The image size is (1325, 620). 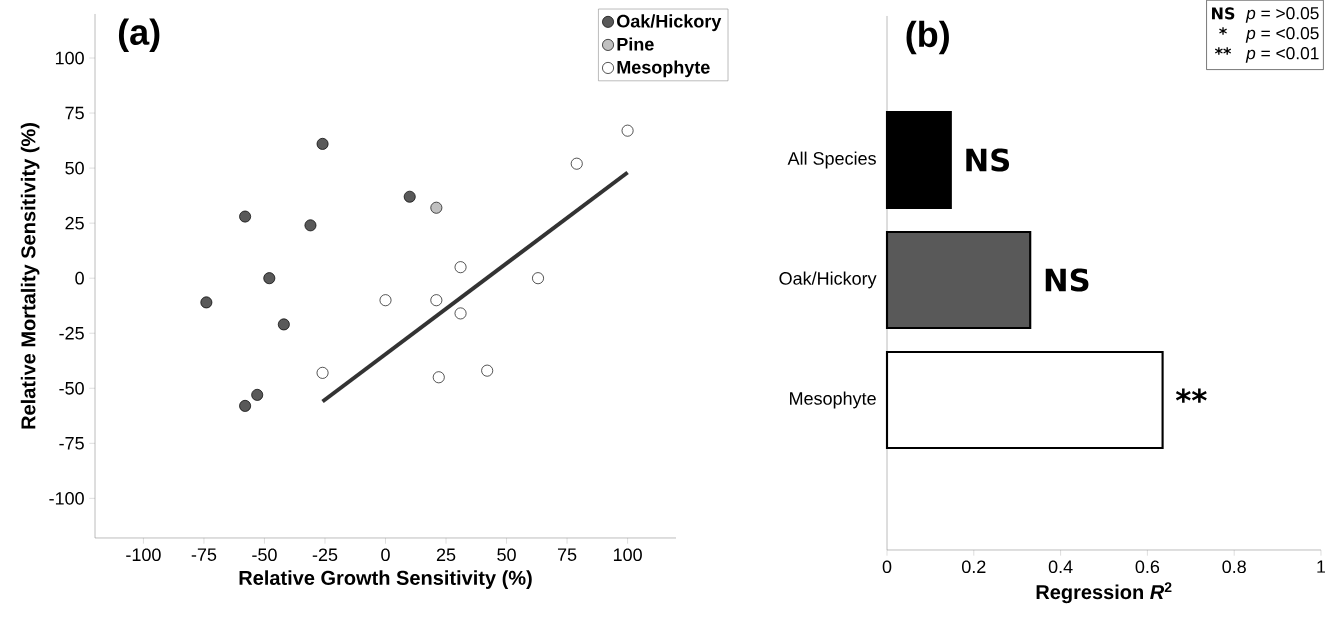 What do you see at coordinates (69, 58) in the screenshot?
I see `y-tick-label: 100` at bounding box center [69, 58].